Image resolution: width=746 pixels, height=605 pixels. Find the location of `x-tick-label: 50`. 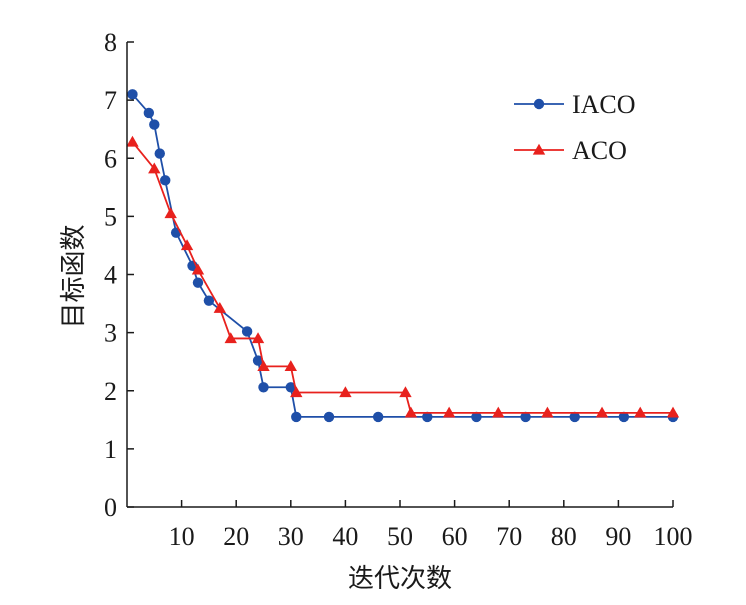

x-tick-label: 50 is located at coordinates (400, 536).